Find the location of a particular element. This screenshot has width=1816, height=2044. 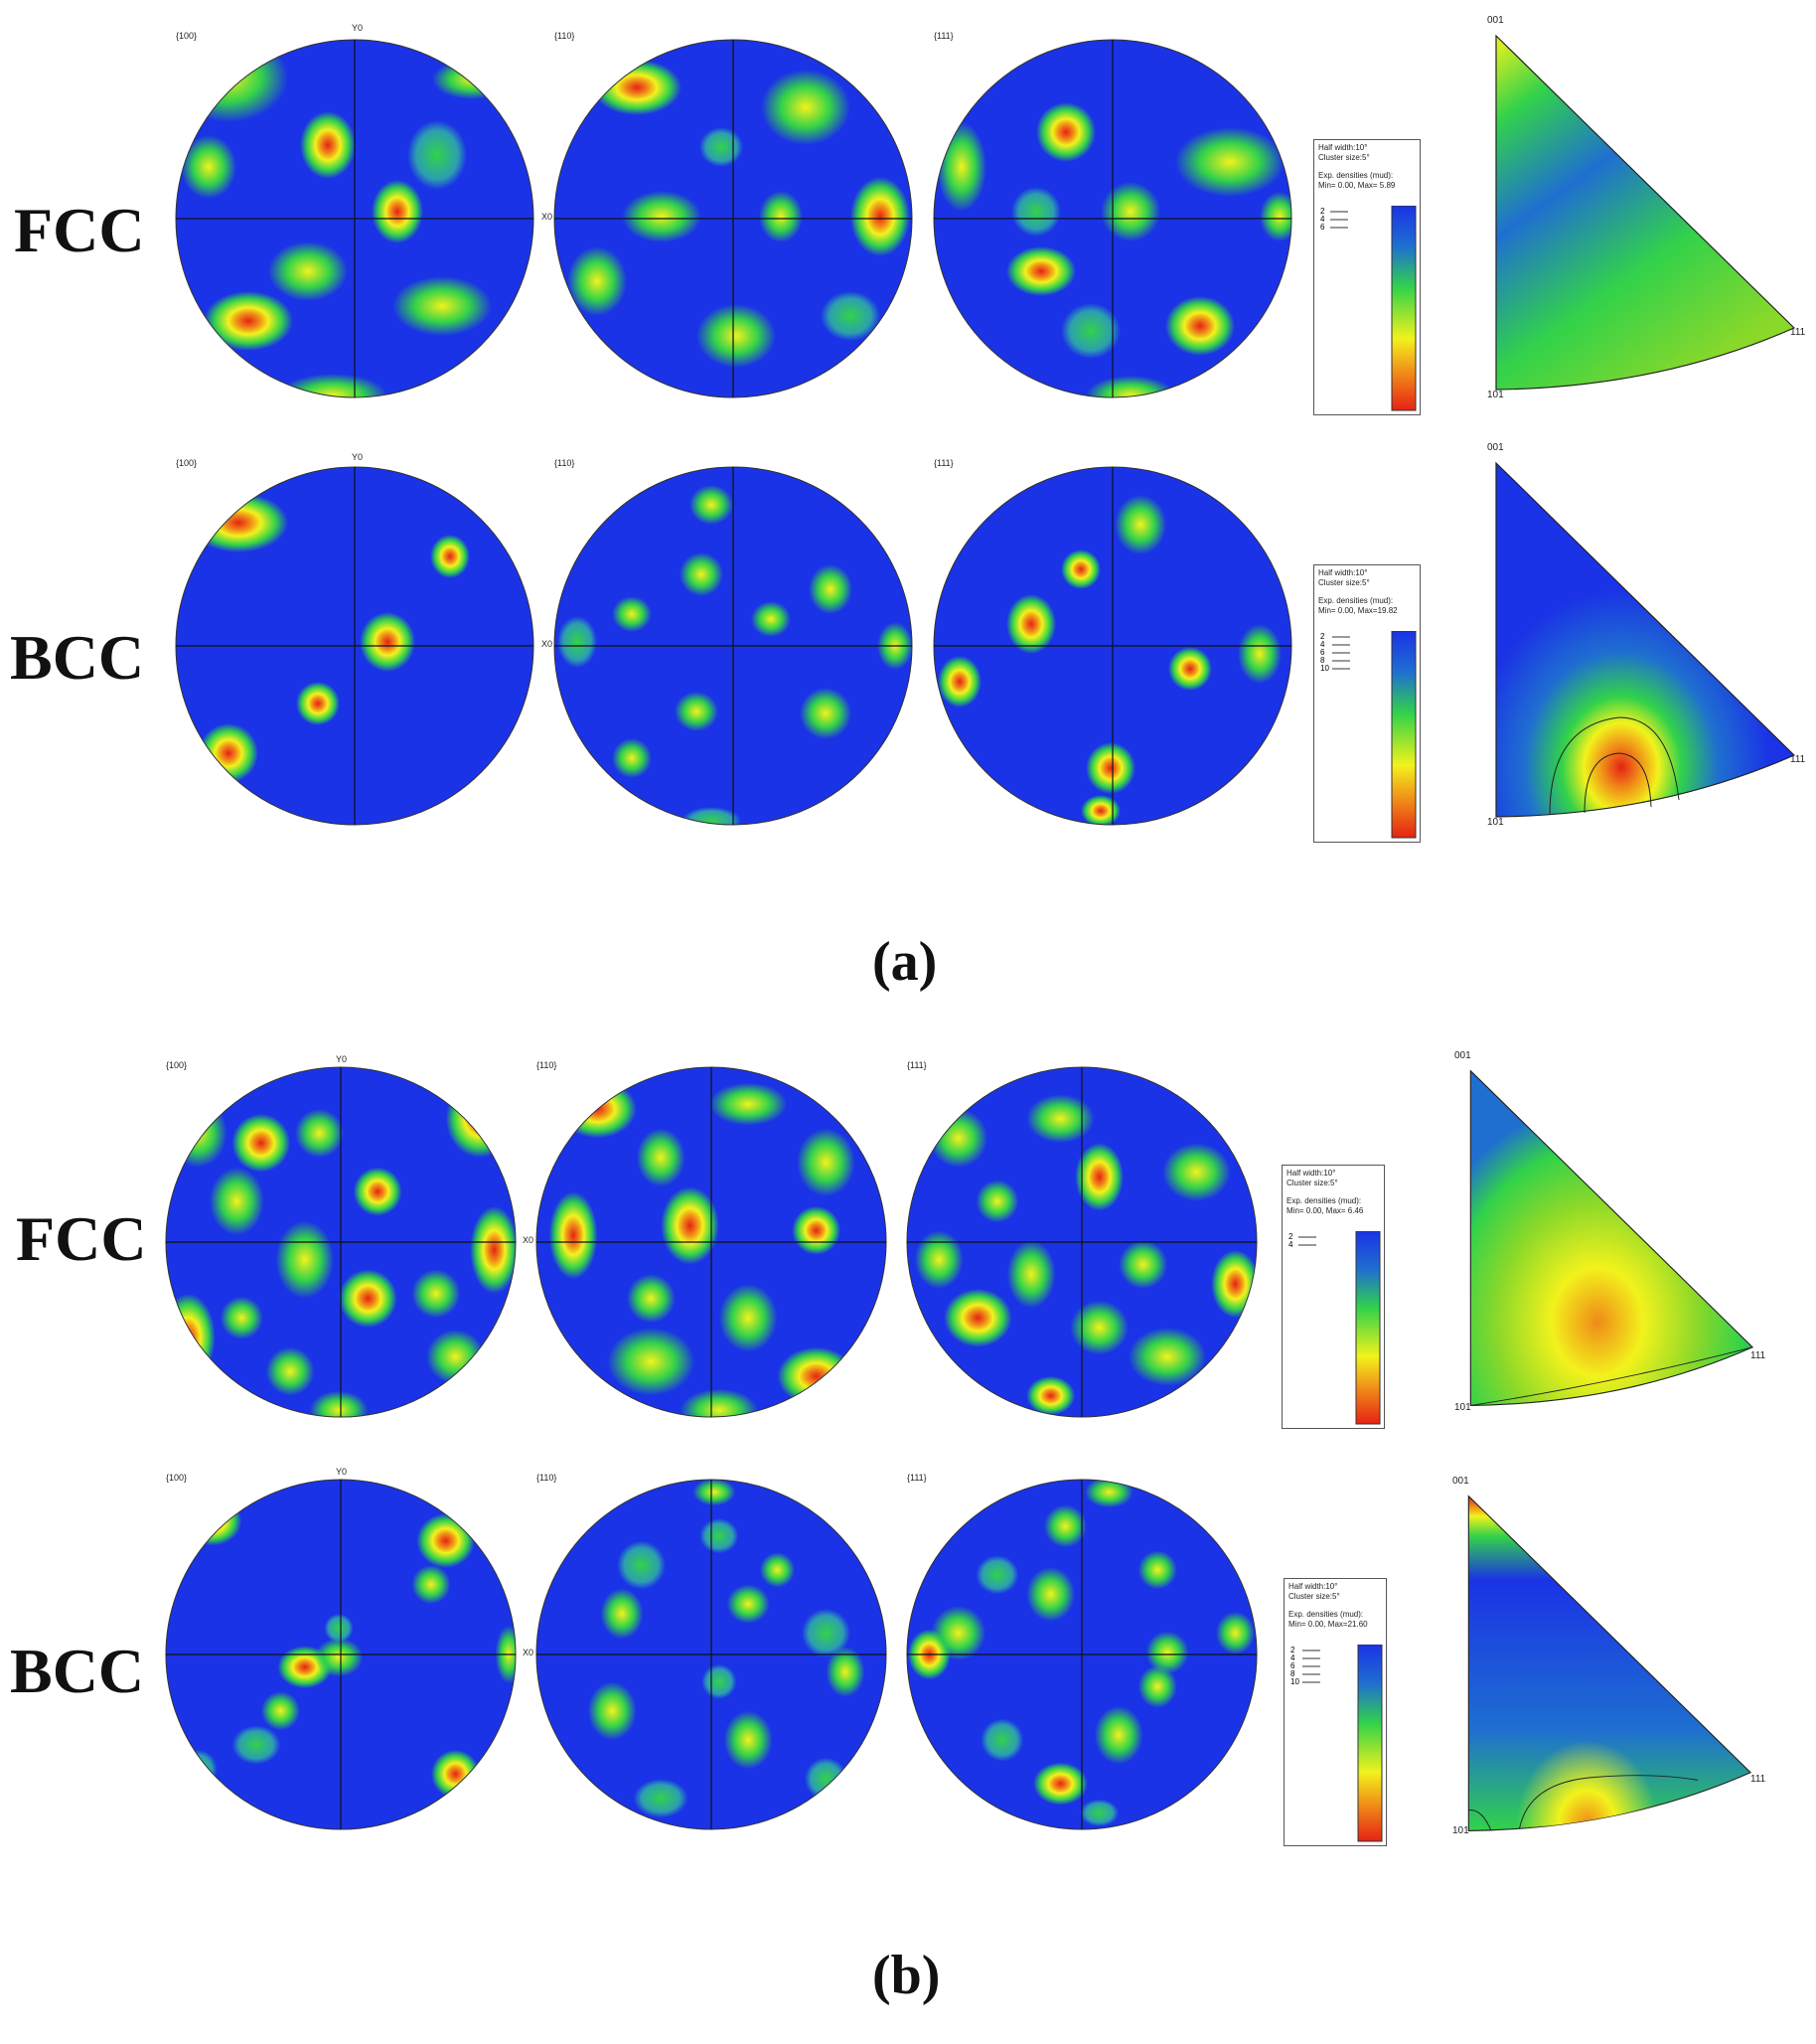

legend-scale: 2 4 is located at coordinates (1334, 1328).